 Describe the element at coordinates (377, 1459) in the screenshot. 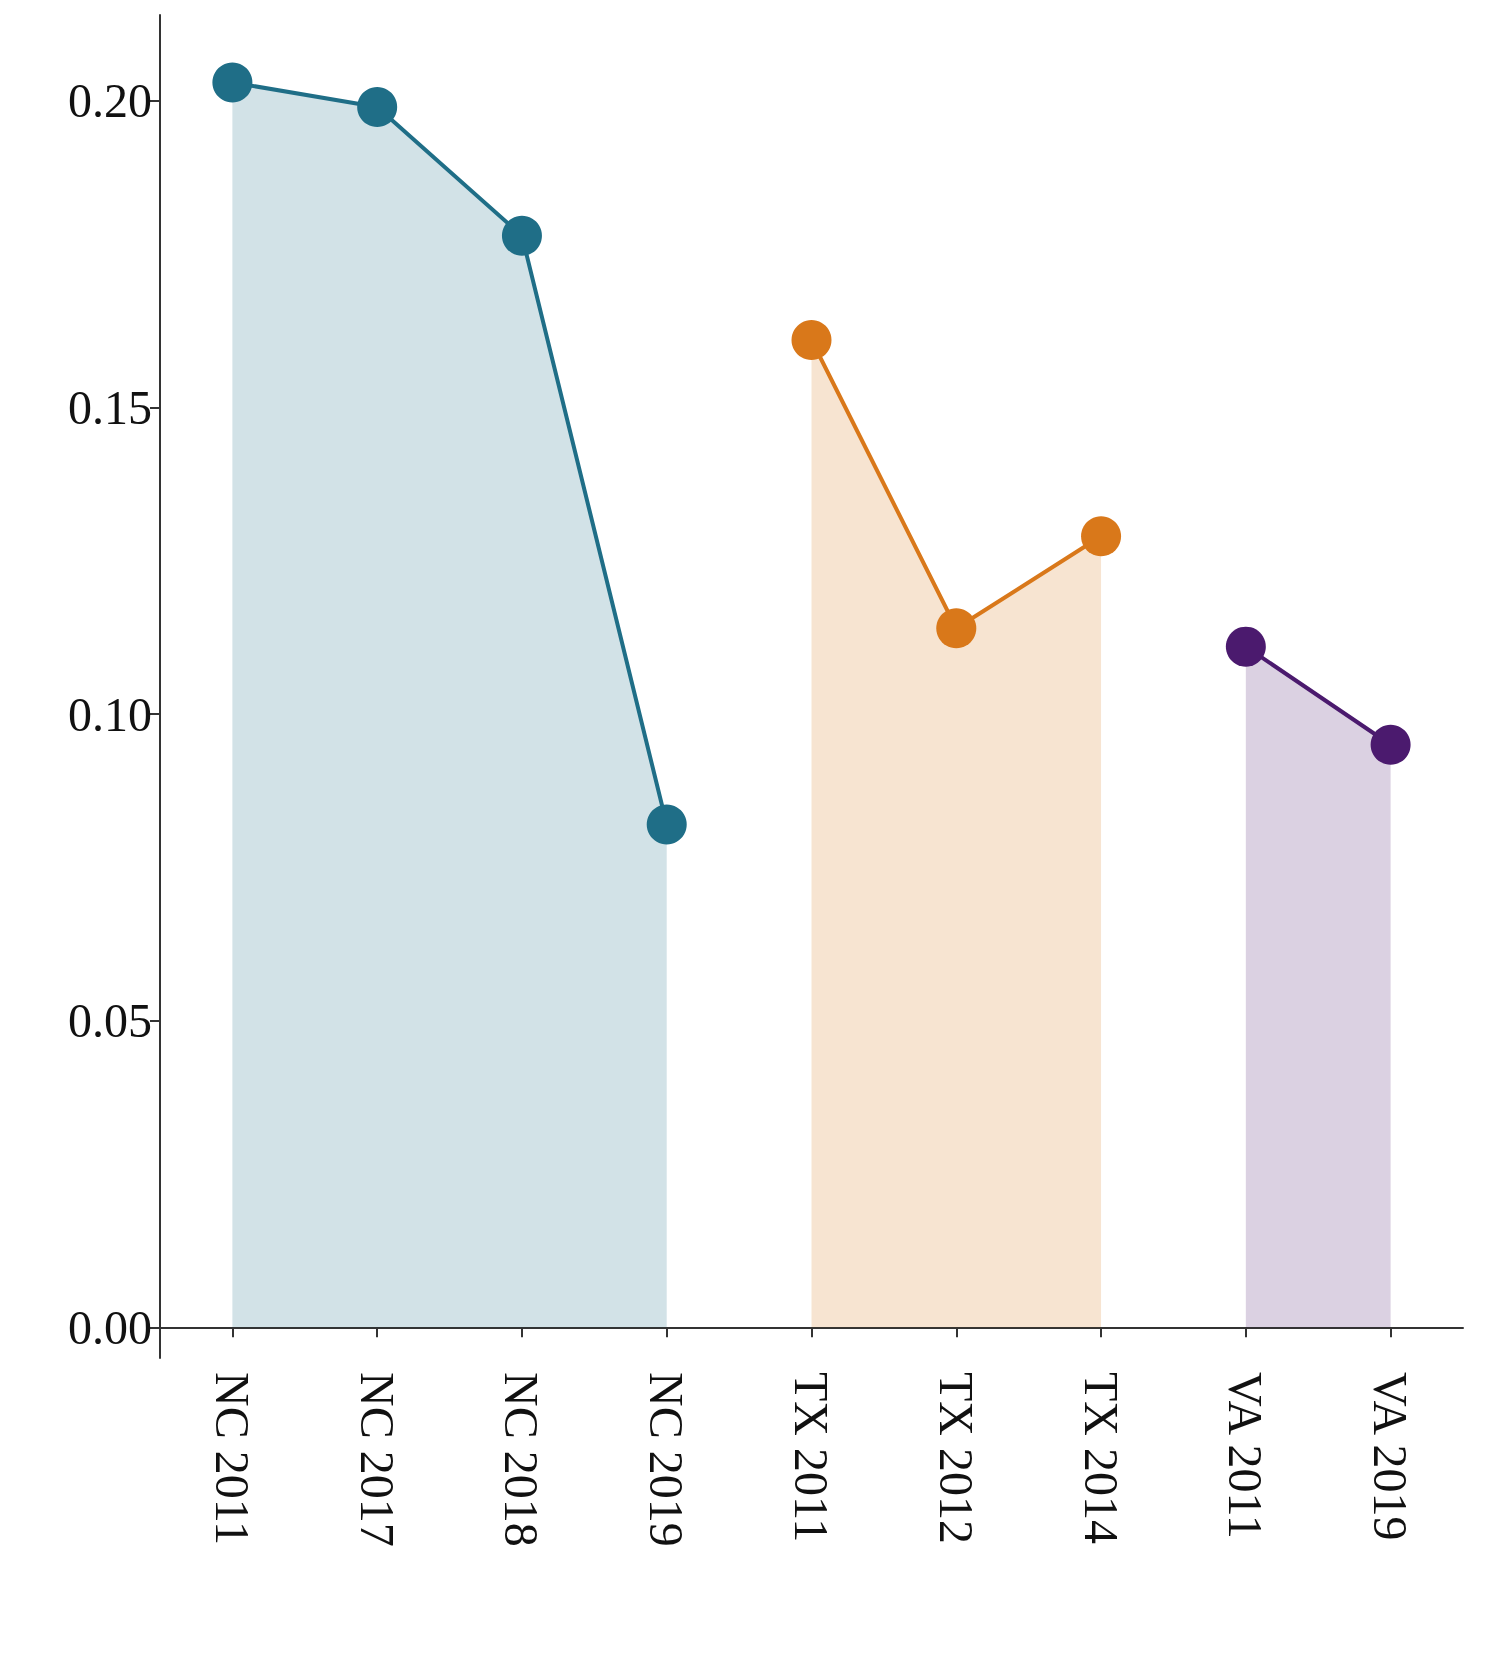

I see `x-tick-label: NC 2017` at that location.